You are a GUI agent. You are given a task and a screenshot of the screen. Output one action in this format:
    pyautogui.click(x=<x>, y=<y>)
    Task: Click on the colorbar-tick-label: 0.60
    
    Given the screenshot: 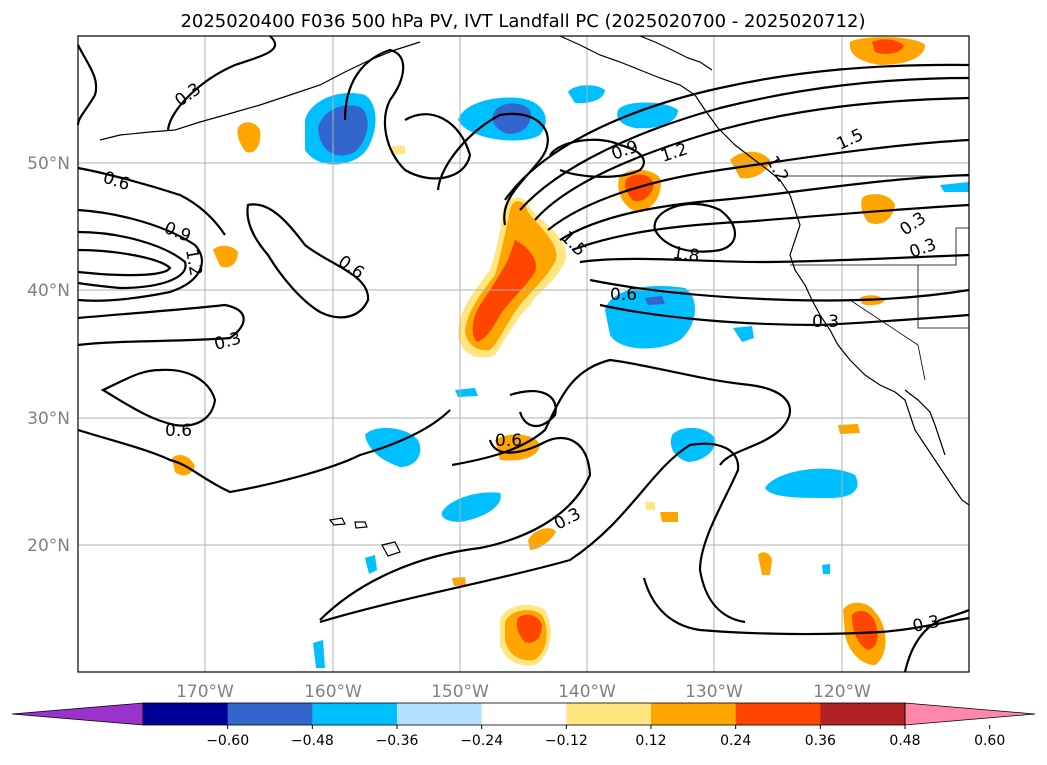 What is the action you would take?
    pyautogui.click(x=989, y=741)
    